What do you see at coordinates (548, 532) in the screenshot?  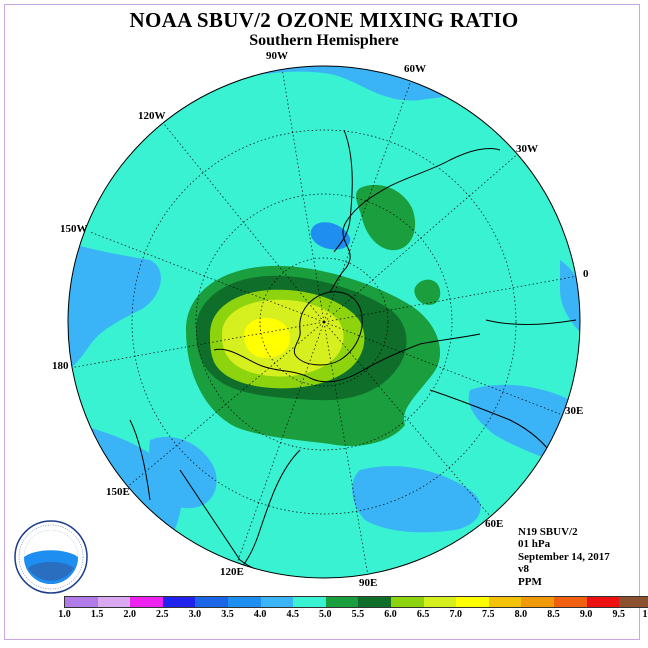 I see `info-satellite: N19 SBUV/2` at bounding box center [548, 532].